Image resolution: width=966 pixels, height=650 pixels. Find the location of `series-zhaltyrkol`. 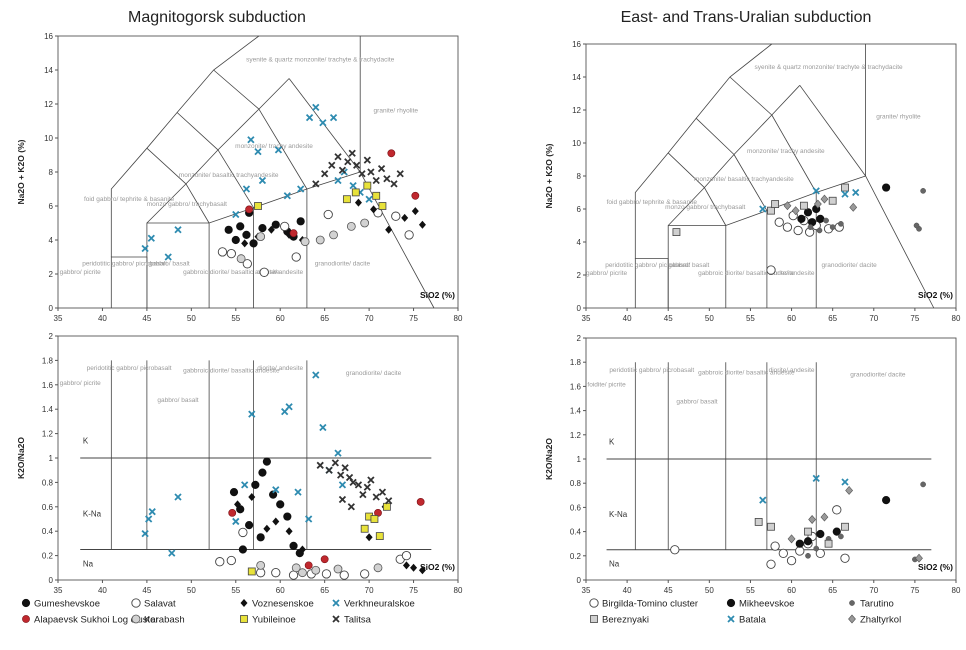

series-zhaltyrkol is located at coordinates (855, 524).